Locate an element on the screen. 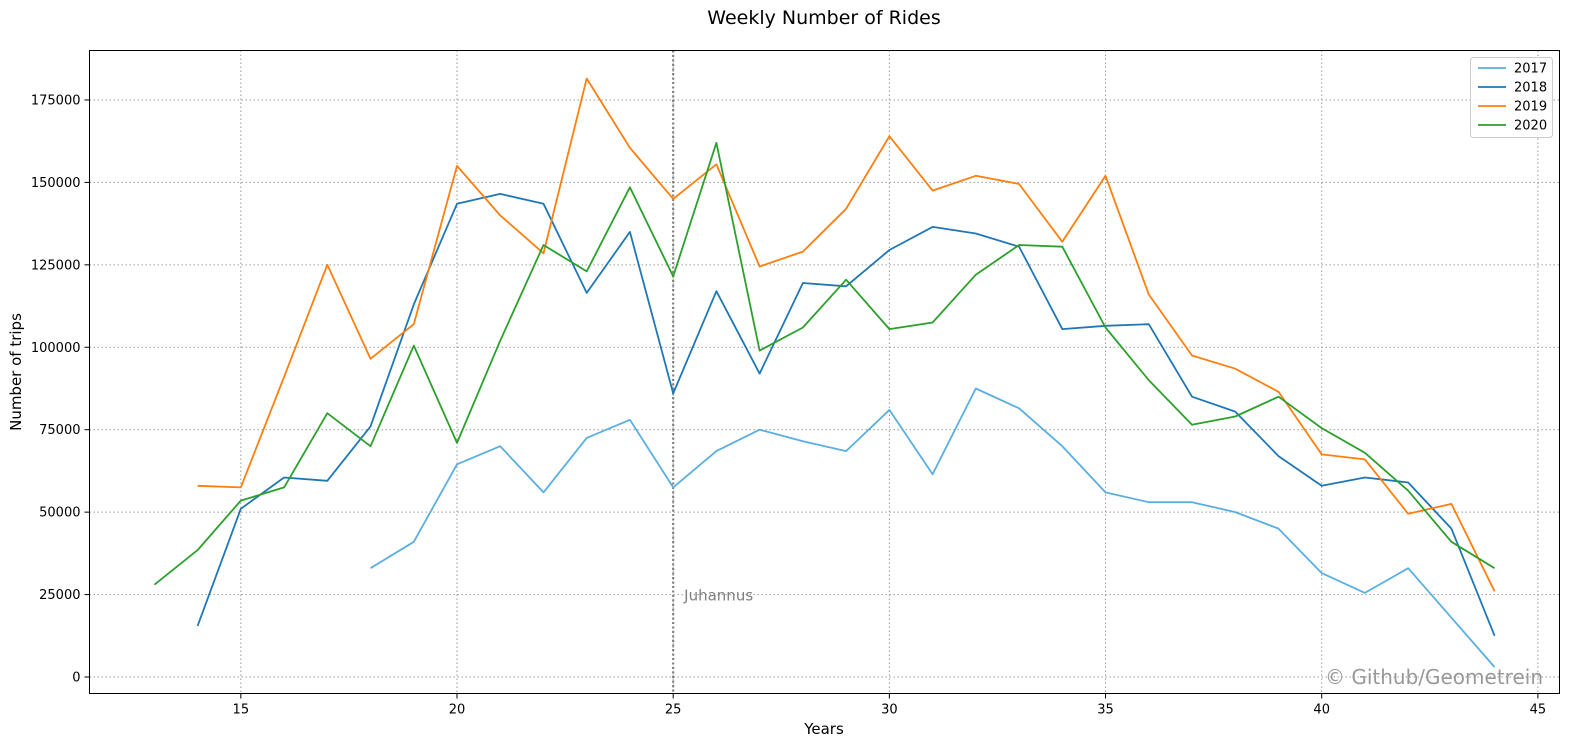 This screenshot has width=1588, height=756. chart-title: Weekly Number of Rides is located at coordinates (823, 18).